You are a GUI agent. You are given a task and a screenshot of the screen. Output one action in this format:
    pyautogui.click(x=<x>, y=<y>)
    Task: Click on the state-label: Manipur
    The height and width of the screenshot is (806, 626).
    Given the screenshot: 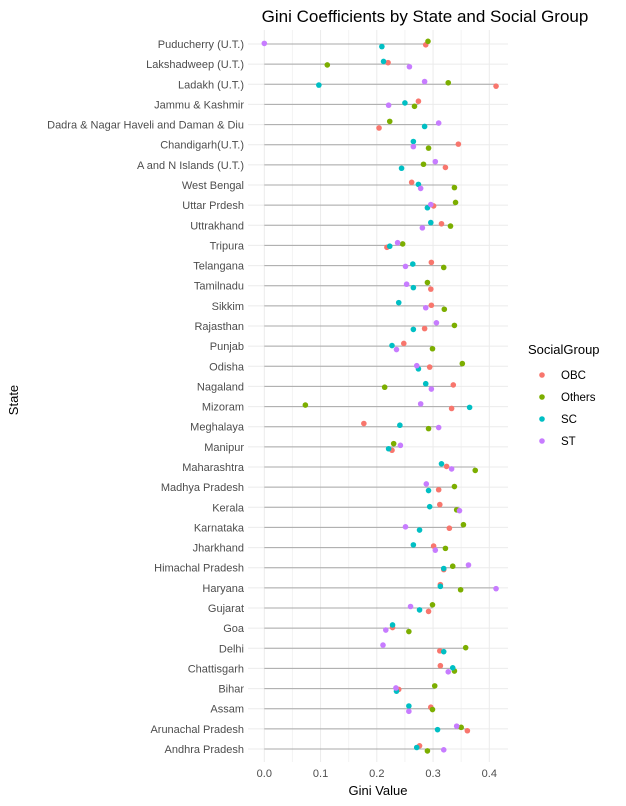 What is the action you would take?
    pyautogui.click(x=224, y=448)
    